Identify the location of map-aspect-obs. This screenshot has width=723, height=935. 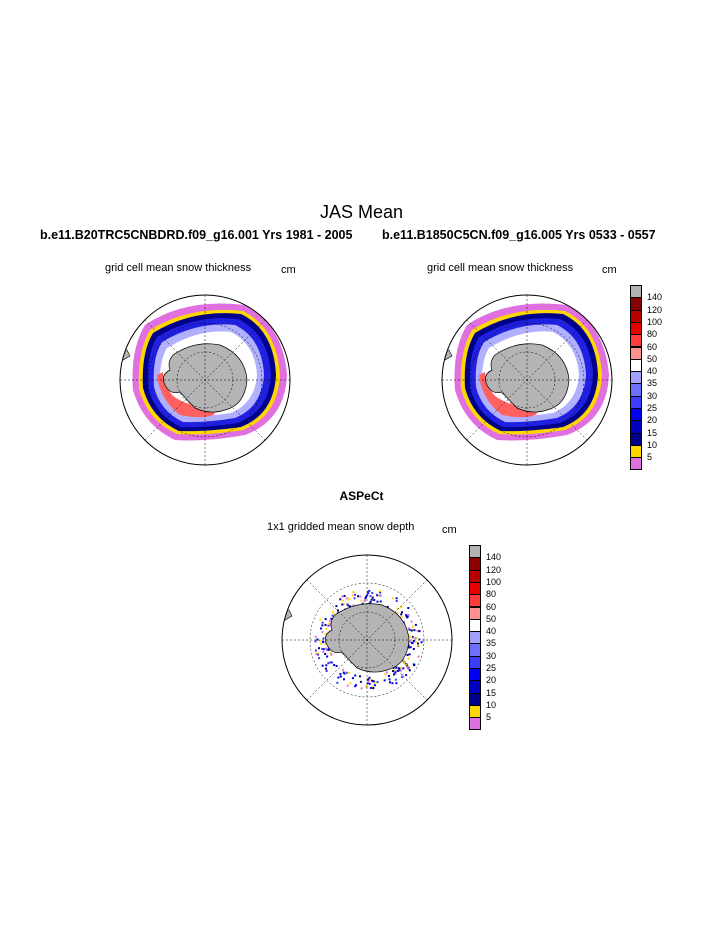
(367, 640).